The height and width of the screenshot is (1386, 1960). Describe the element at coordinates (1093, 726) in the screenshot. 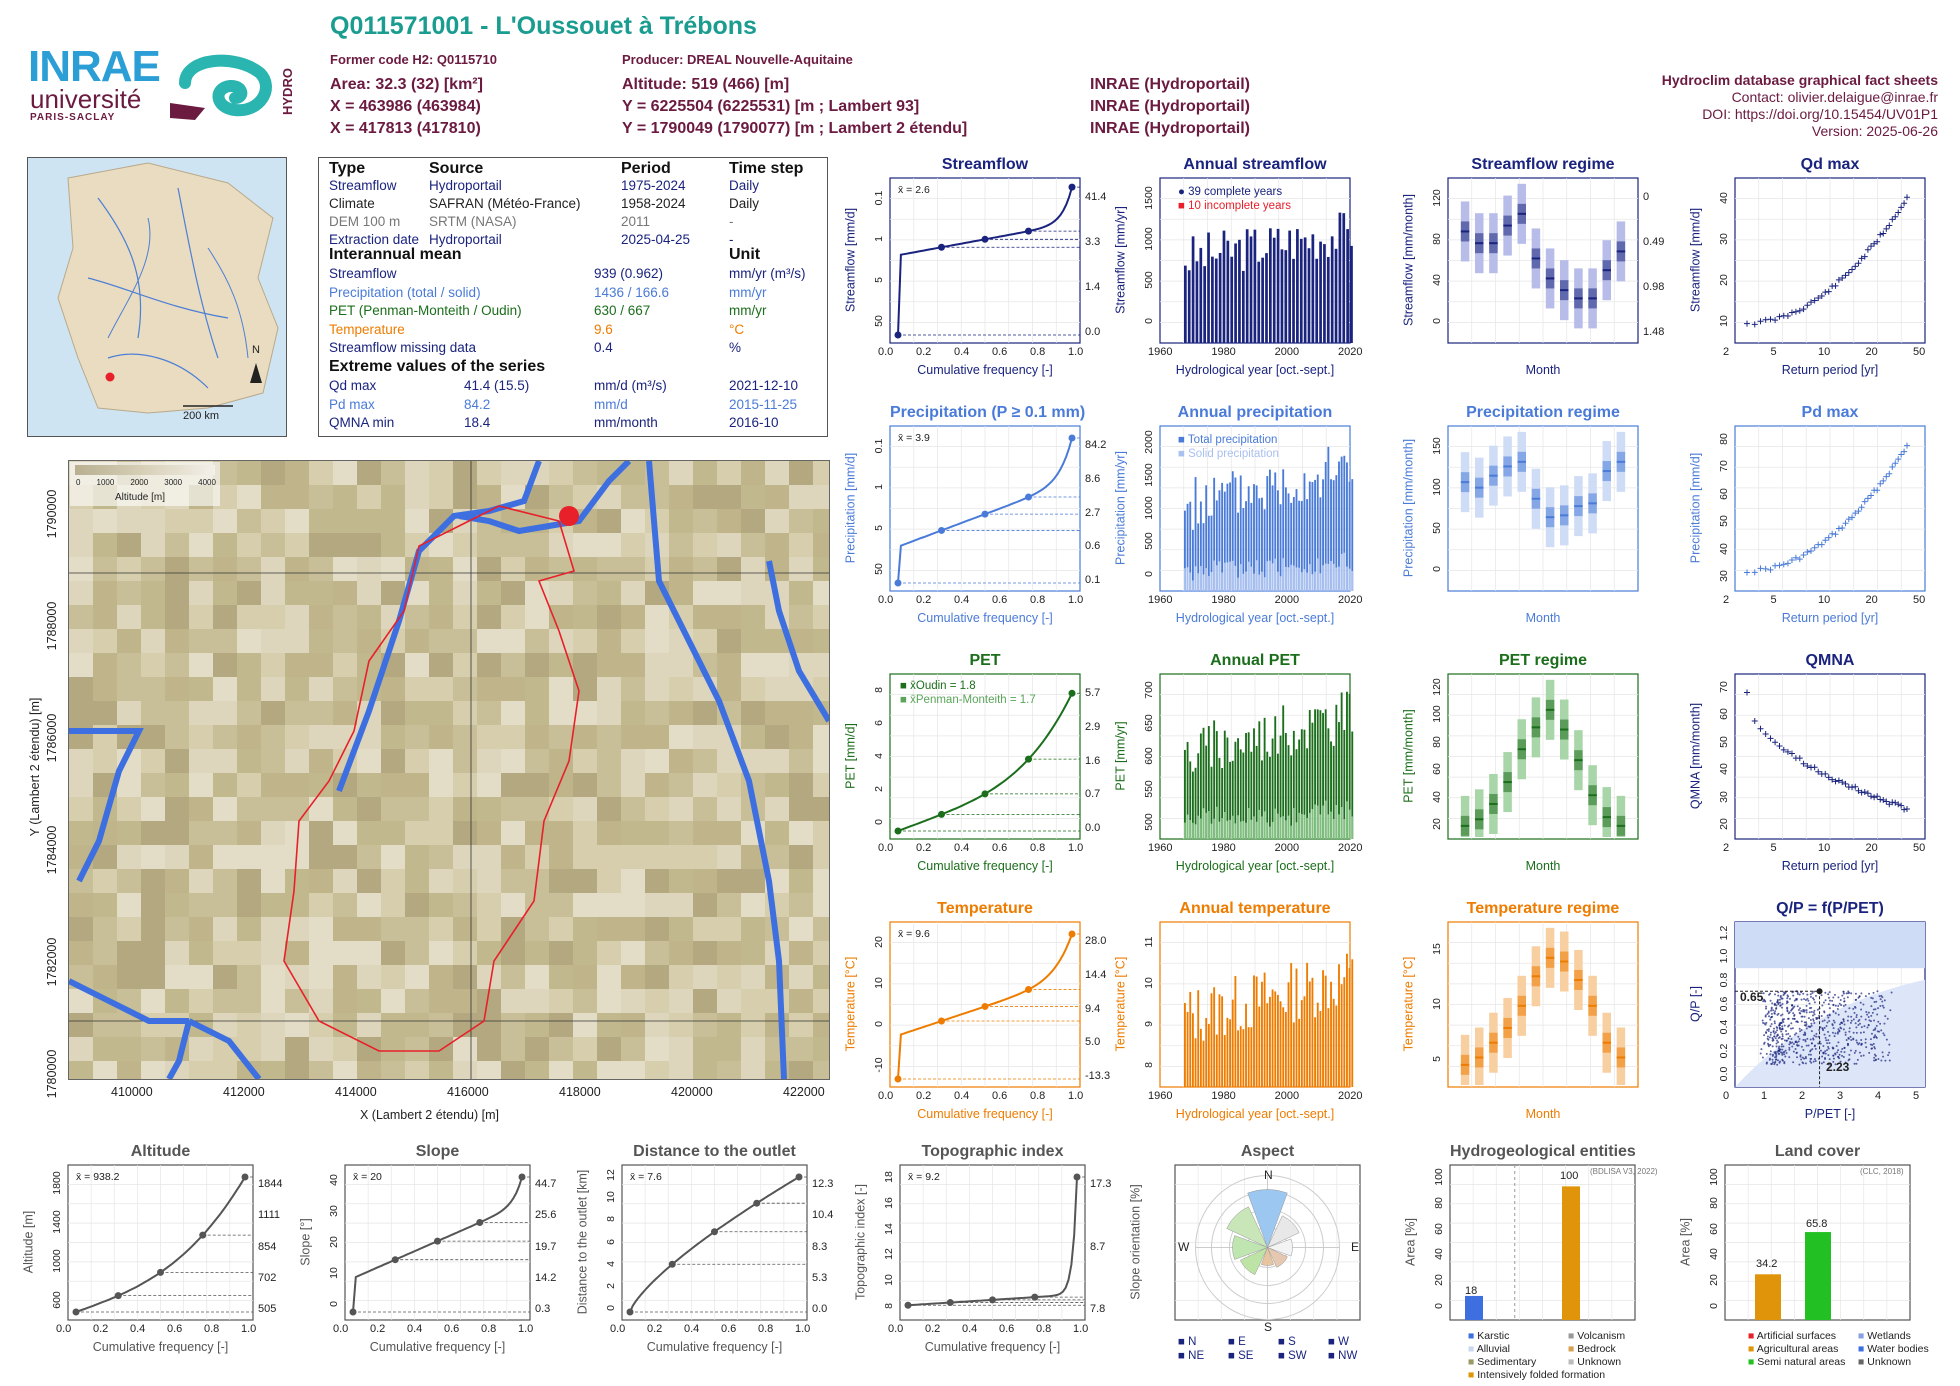

I see `chart-right-tick: 2.9` at that location.